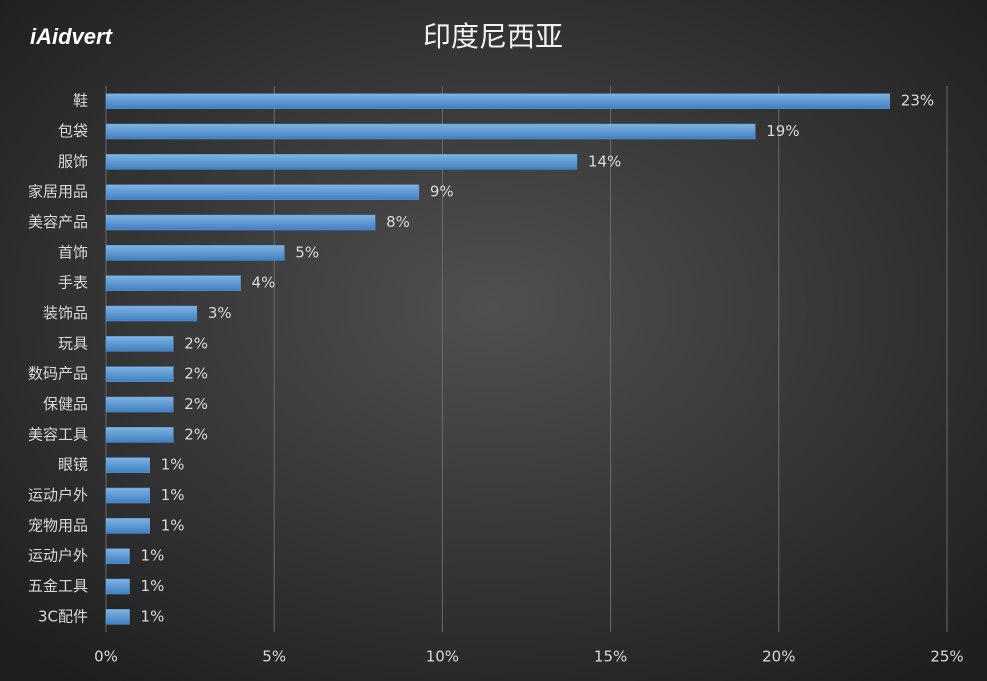 The image size is (987, 681). Describe the element at coordinates (73, 343) in the screenshot. I see `y-tick-label: 玩具` at that location.